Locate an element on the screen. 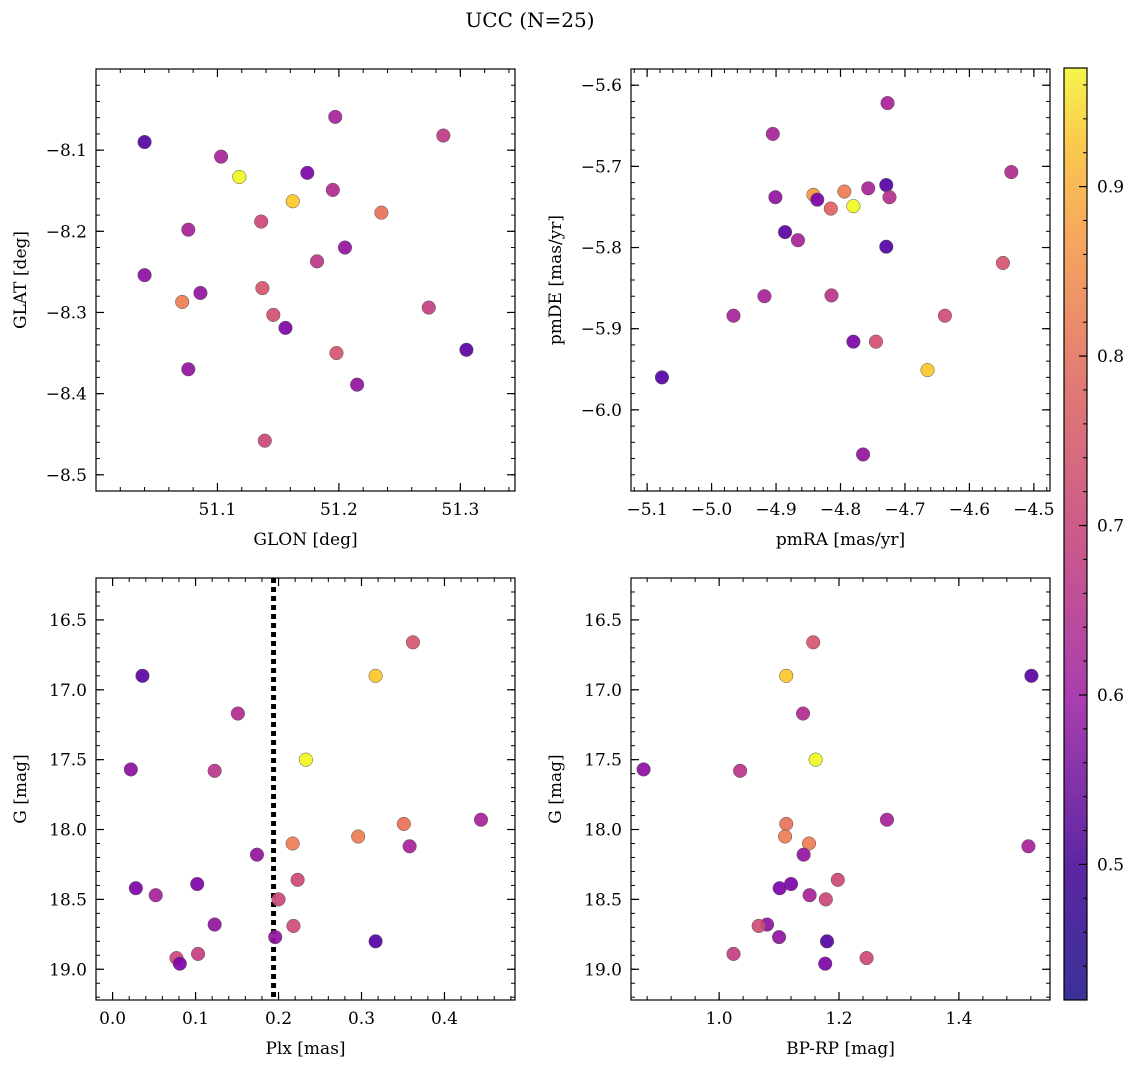 The image size is (1136, 1068). y-axis-label: GLAT [deg] is located at coordinates (21, 280).